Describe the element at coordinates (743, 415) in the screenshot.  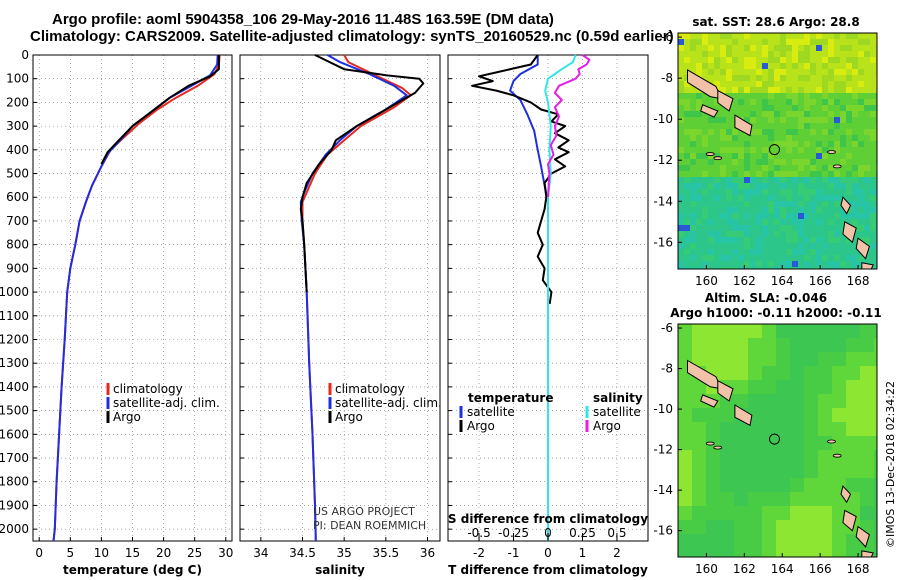
I see `island-shape` at that location.